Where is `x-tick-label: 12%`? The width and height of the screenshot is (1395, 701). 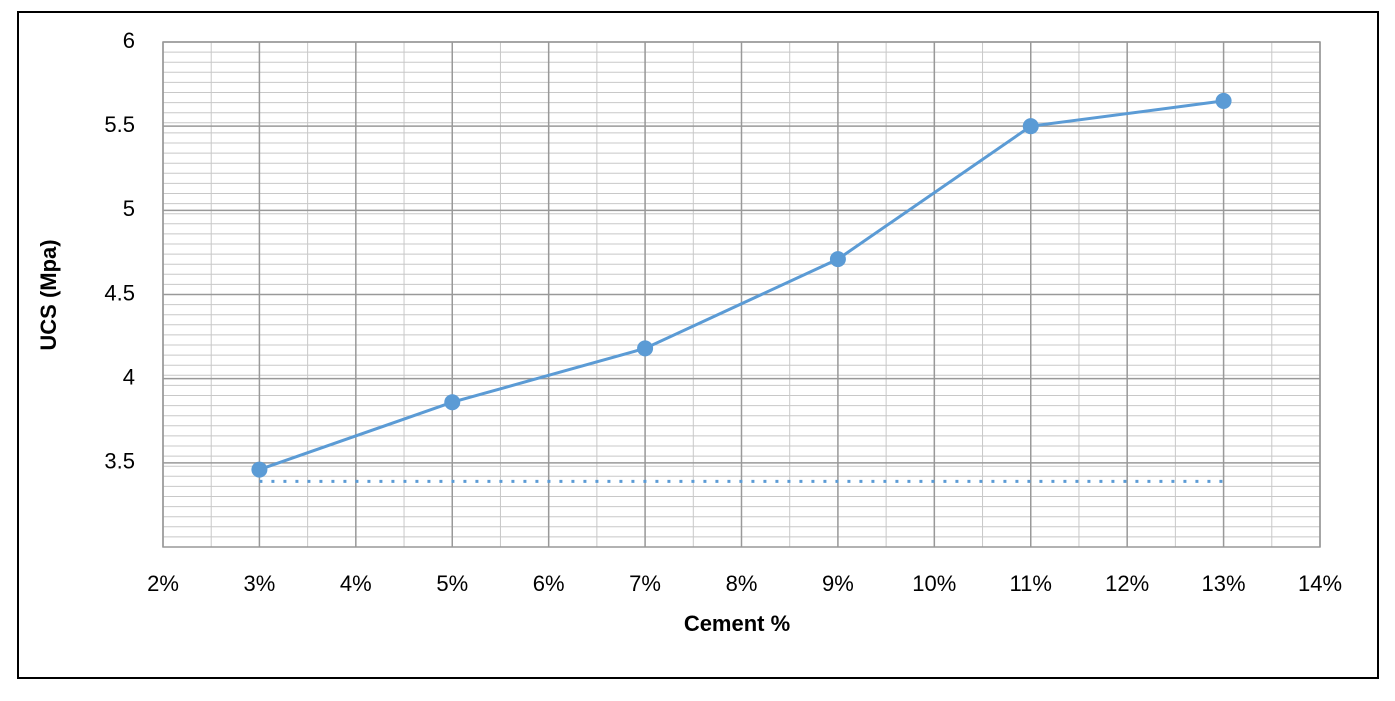
x-tick-label: 12% is located at coordinates (1127, 583).